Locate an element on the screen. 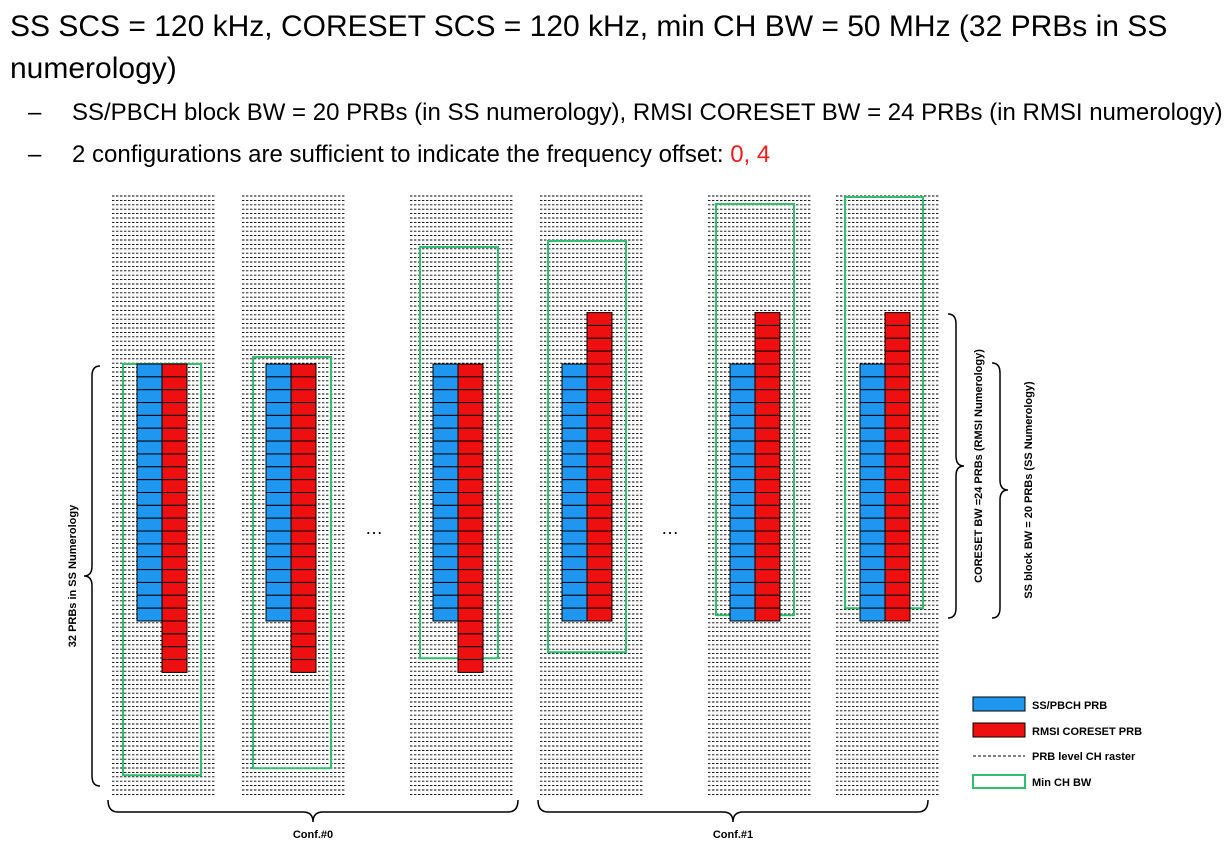 The image size is (1230, 852). min-ch-bw-box is located at coordinates (587, 447).